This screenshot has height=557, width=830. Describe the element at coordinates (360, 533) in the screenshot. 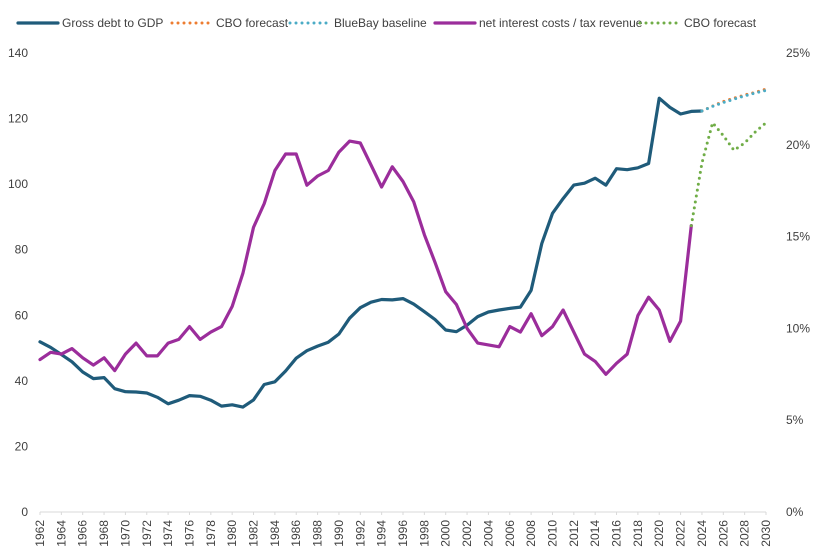

I see `x-tick-label: 1992` at that location.